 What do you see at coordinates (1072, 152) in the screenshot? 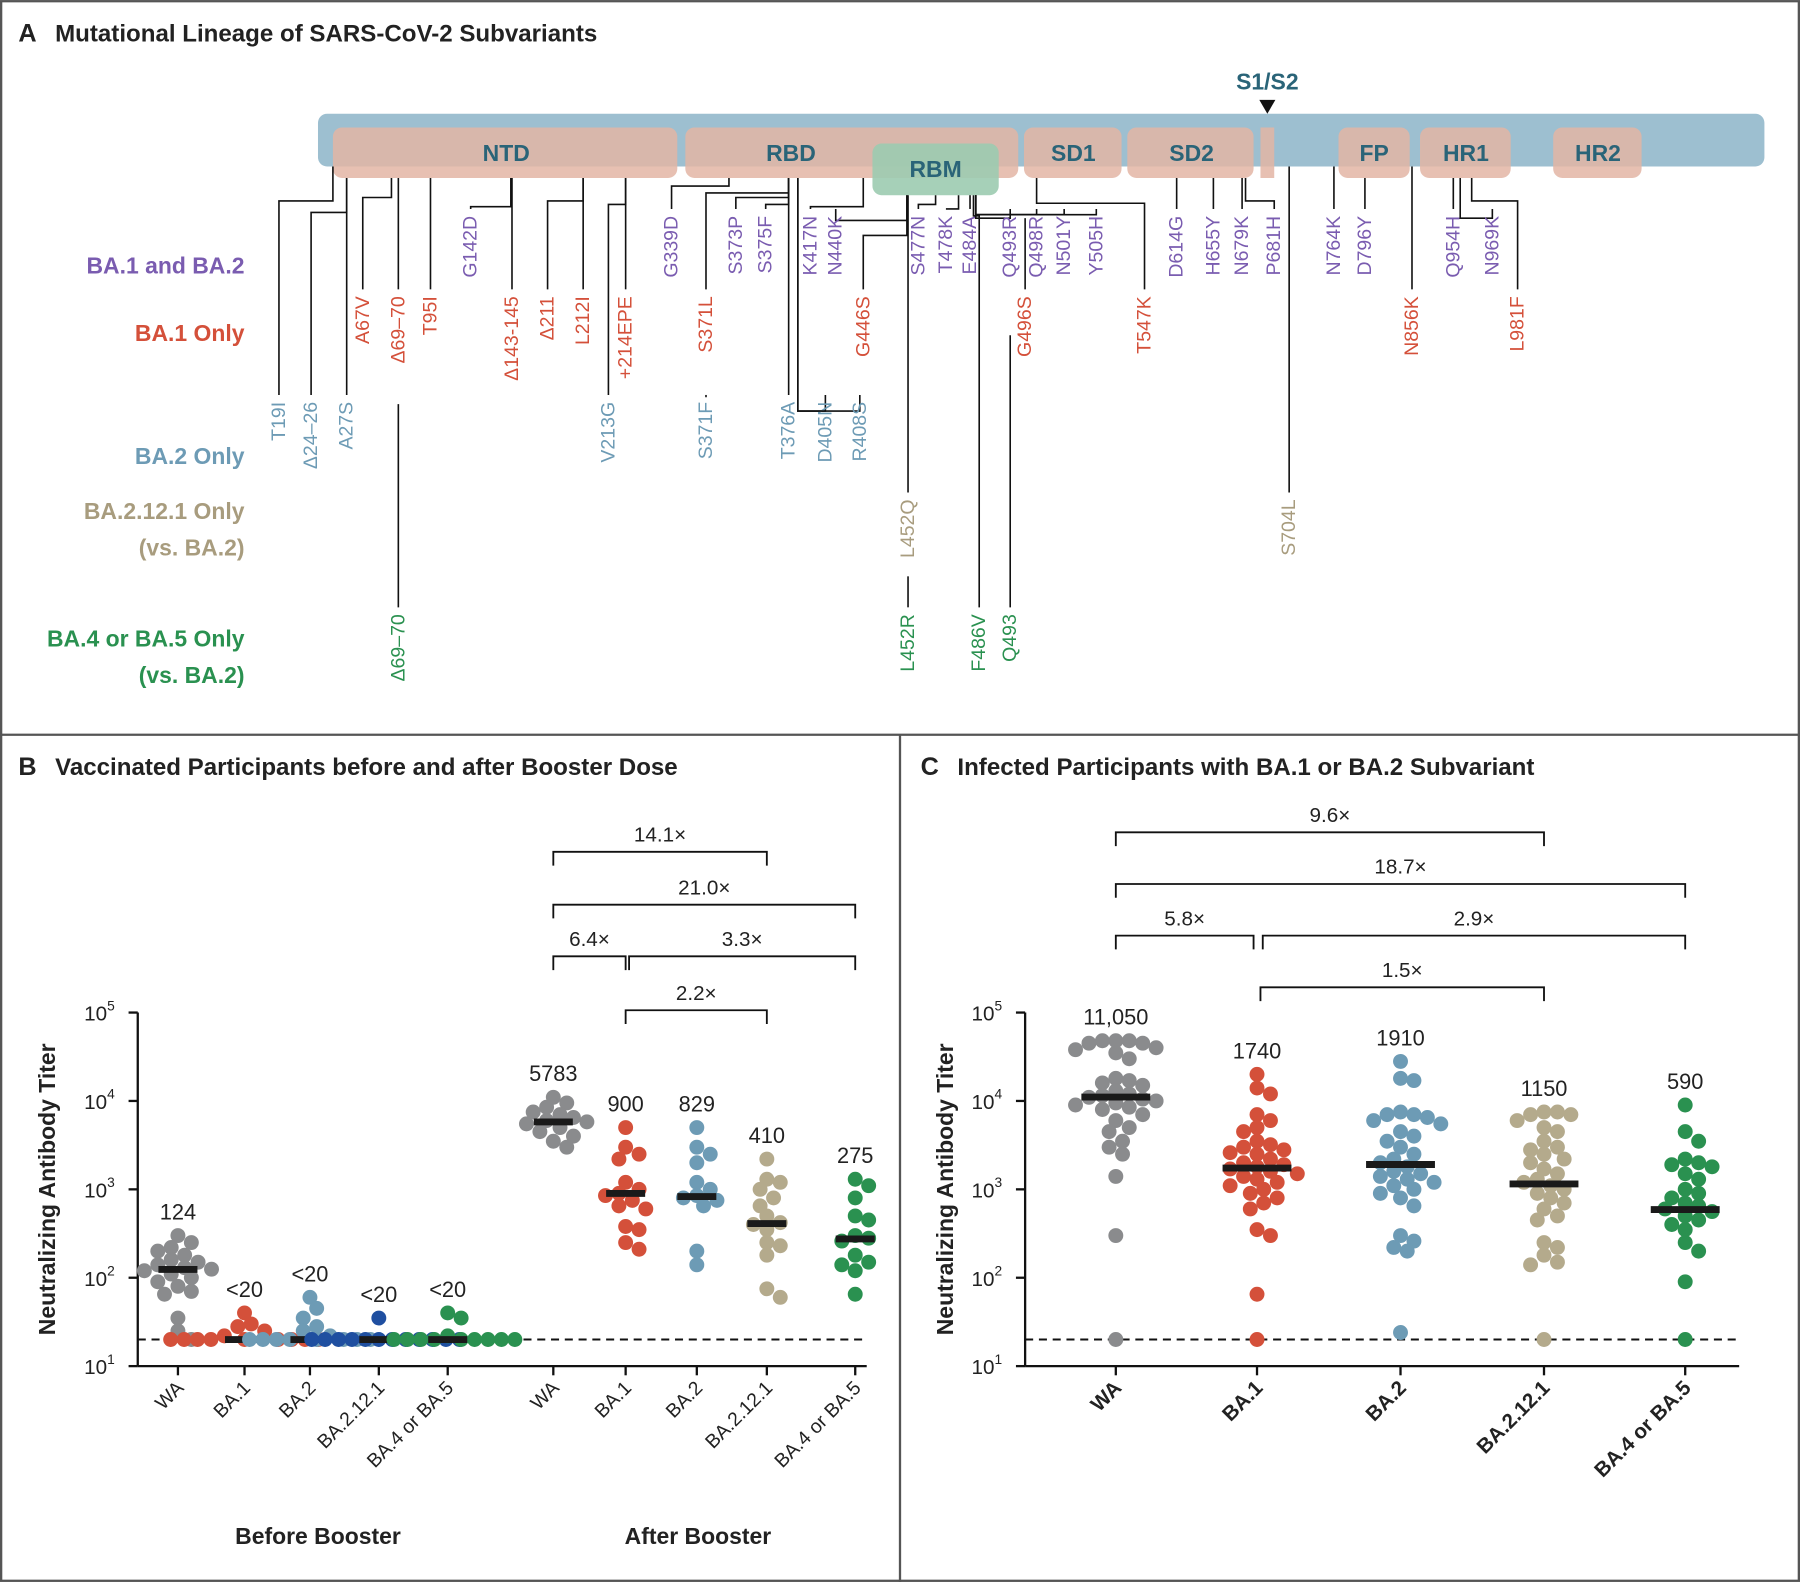
I see `domain-sd1` at bounding box center [1072, 152].